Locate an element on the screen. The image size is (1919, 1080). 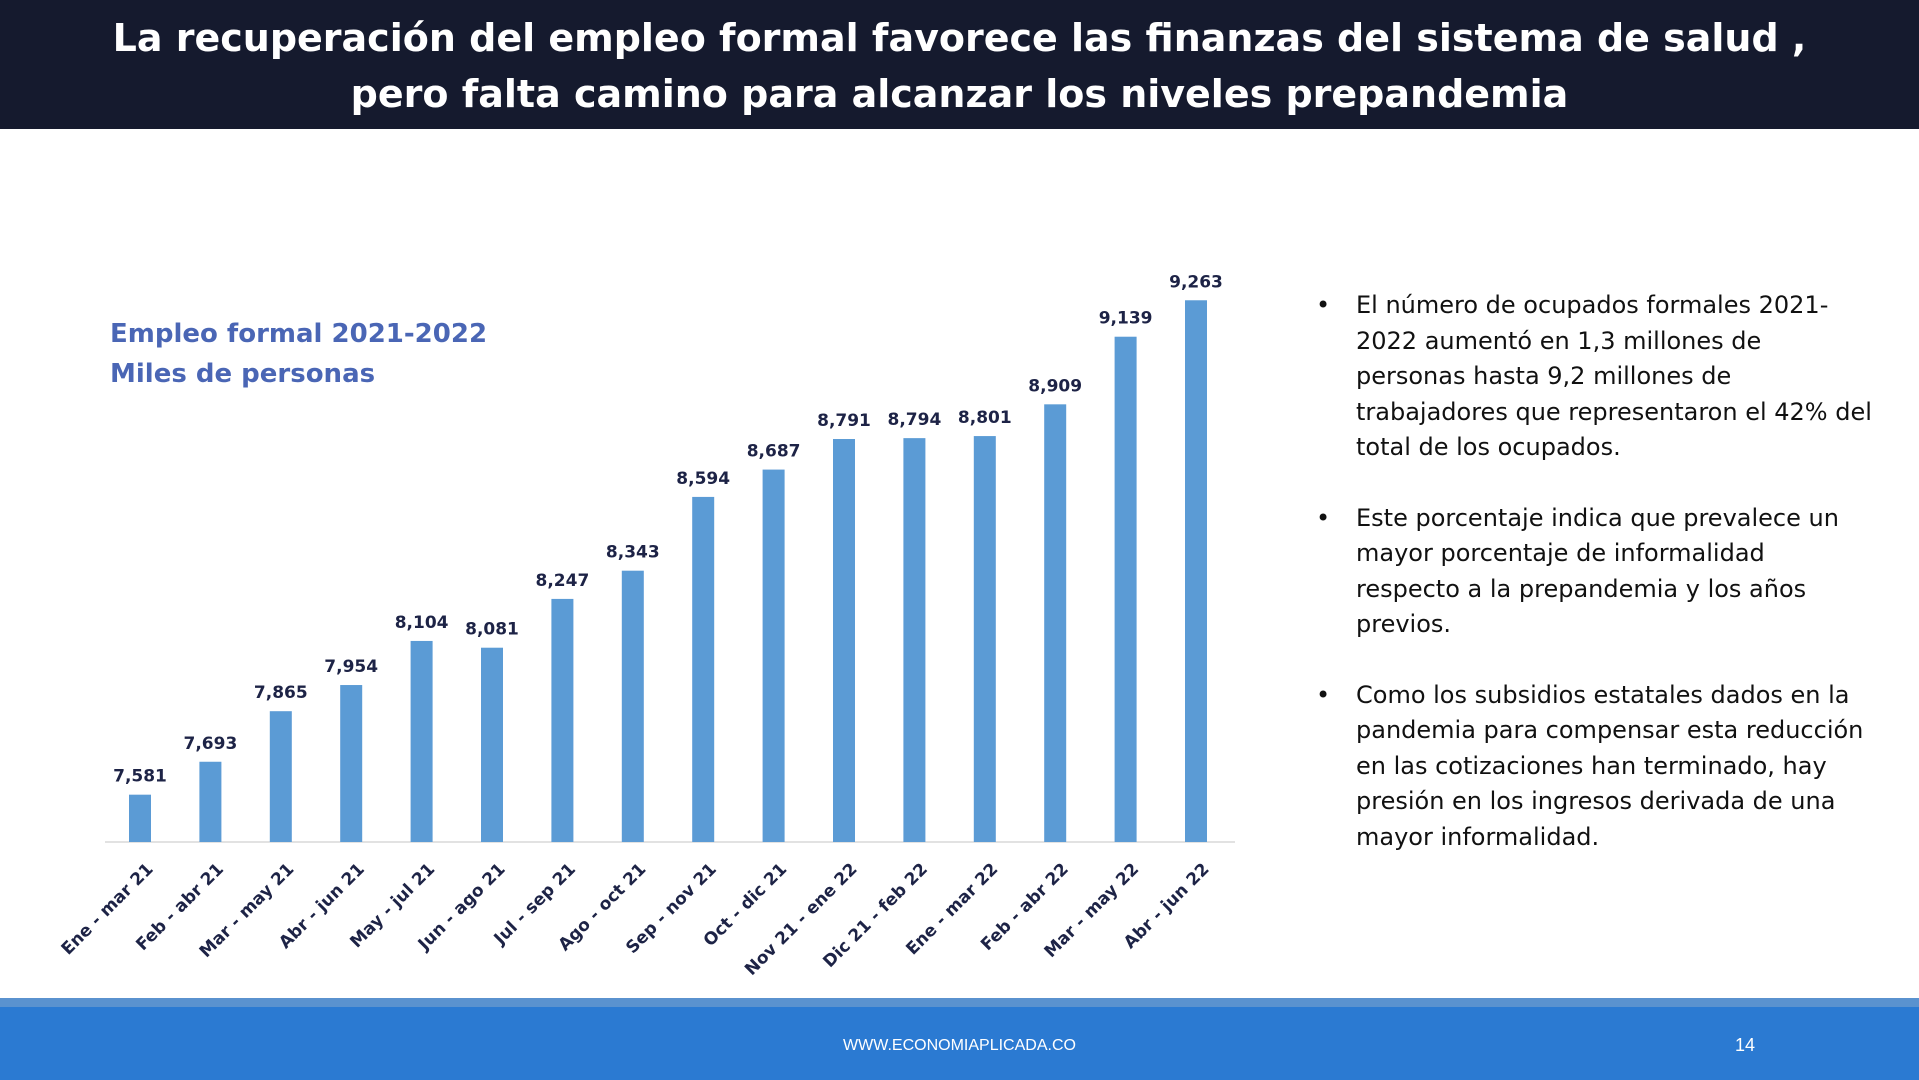
footer-bar: WWW.ECONOMIAPLICADA.CO 14 is located at coordinates (959, 1043).